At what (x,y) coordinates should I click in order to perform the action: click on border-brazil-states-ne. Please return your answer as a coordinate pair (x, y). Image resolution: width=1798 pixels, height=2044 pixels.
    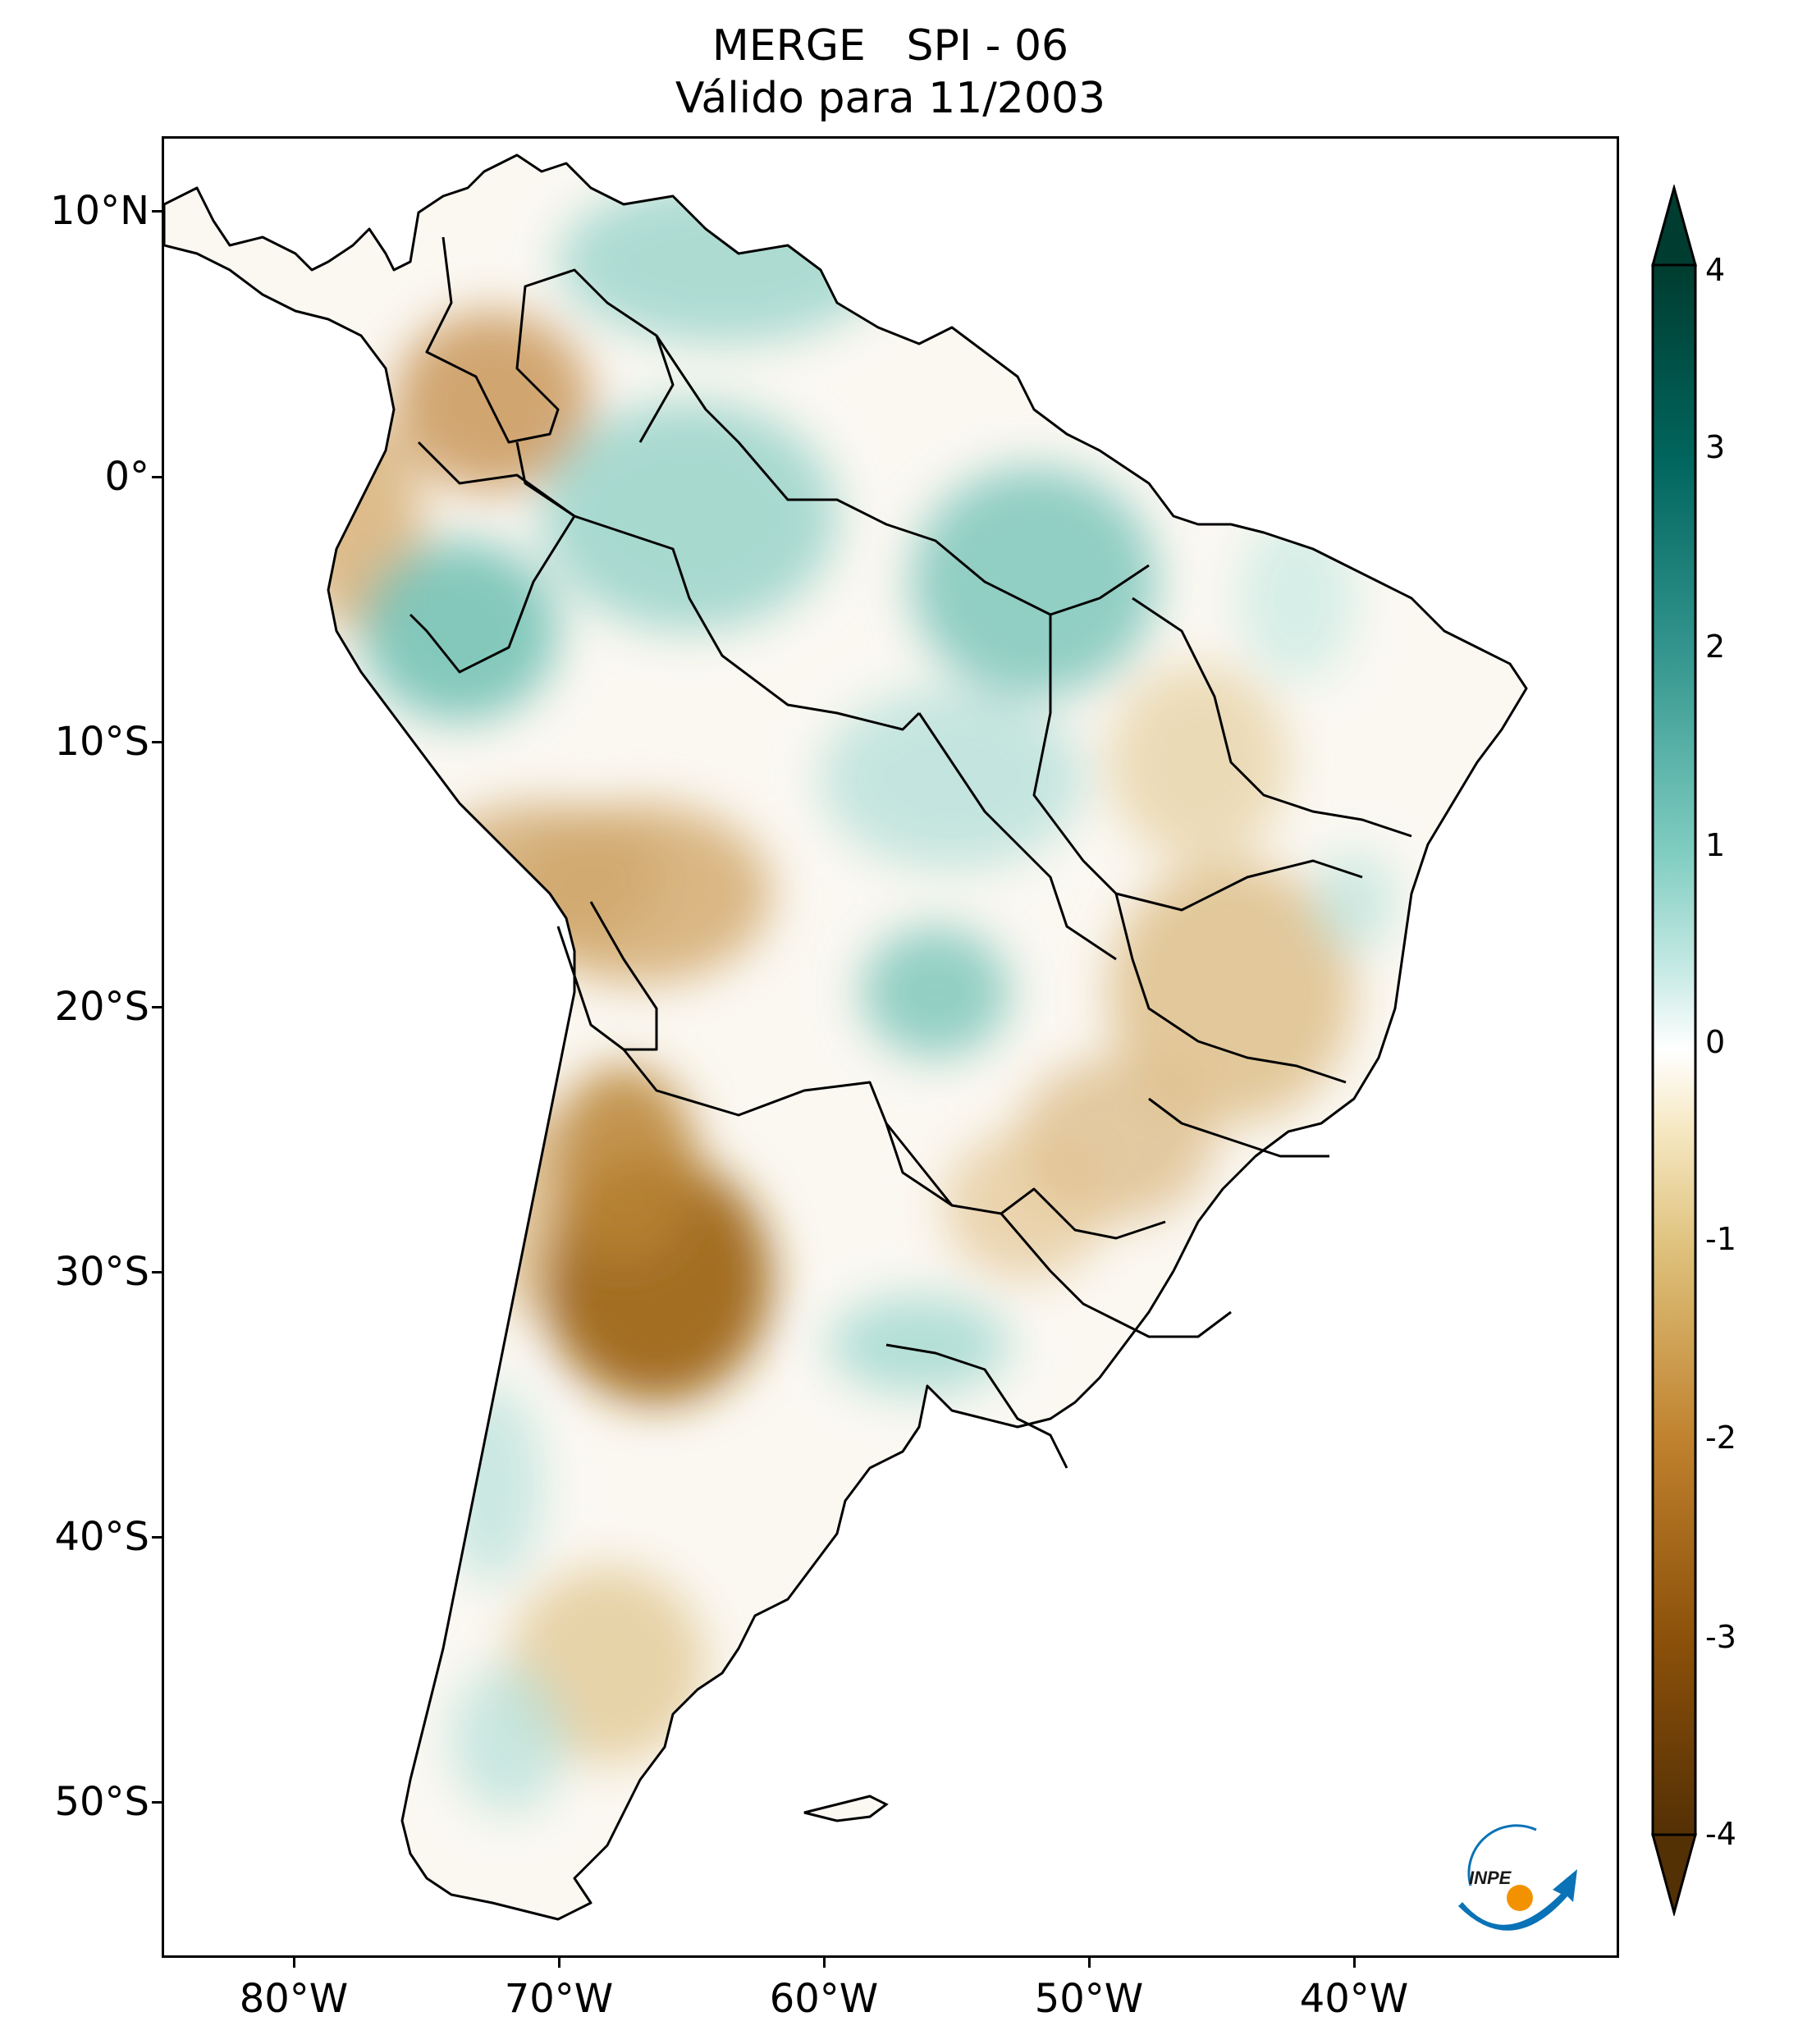
    Looking at the image, I should click on (1272, 717).